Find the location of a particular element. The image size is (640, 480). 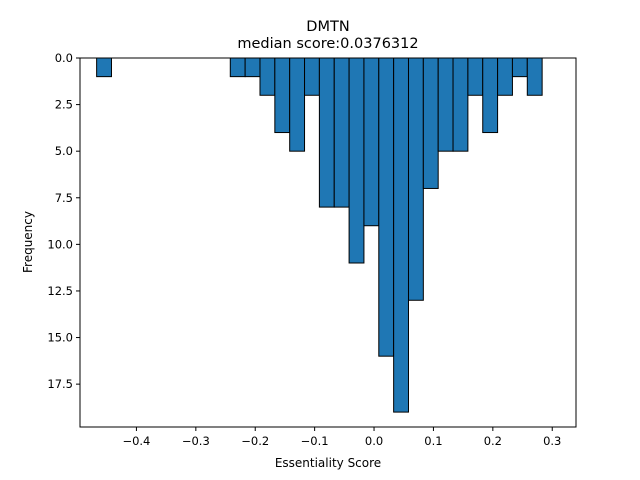

y-tick-label: 5.0 is located at coordinates (64, 151).